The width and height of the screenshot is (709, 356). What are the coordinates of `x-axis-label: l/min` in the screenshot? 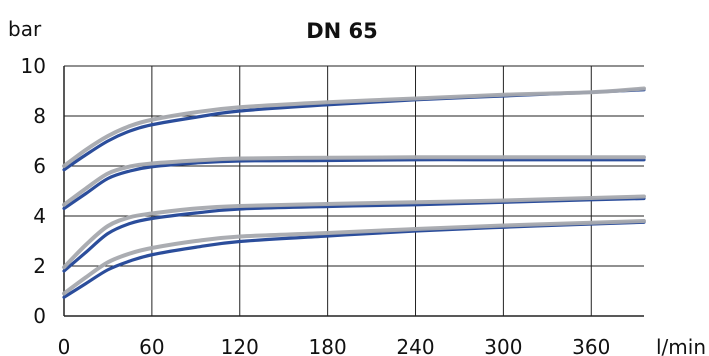 It's located at (681, 345).